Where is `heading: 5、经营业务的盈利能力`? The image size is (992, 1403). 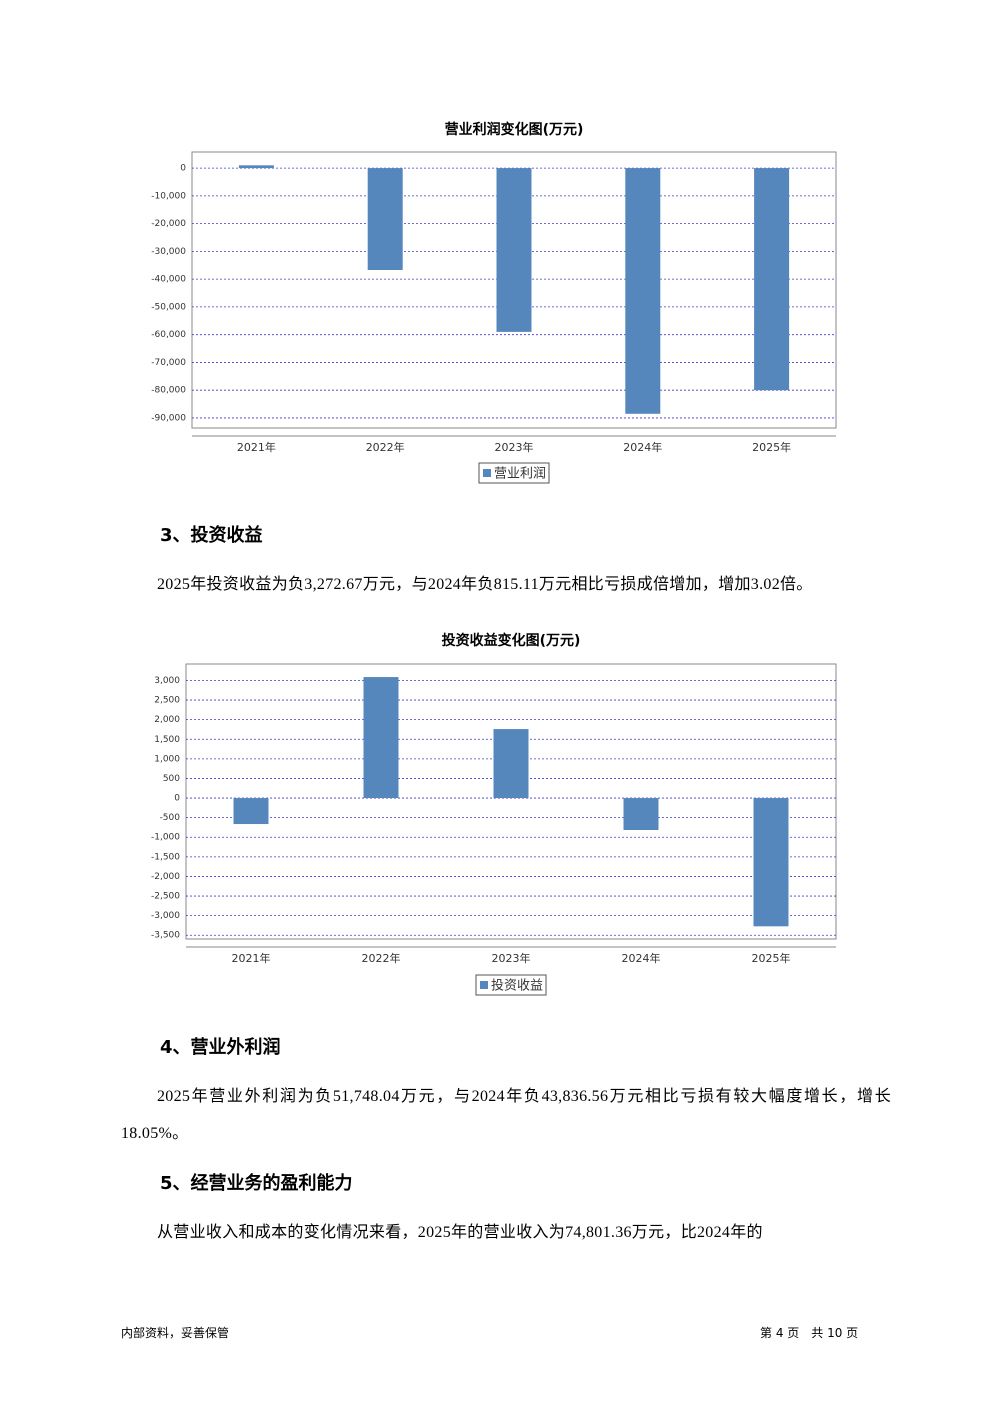
heading: 5、经营业务的盈利能力 is located at coordinates (256, 1183).